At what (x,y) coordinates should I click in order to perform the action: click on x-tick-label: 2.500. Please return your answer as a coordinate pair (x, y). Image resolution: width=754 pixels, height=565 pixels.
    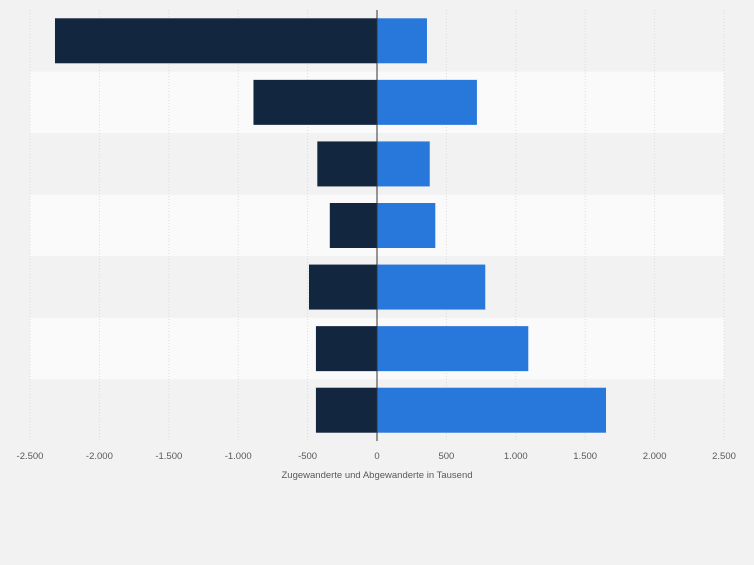
    Looking at the image, I should click on (724, 456).